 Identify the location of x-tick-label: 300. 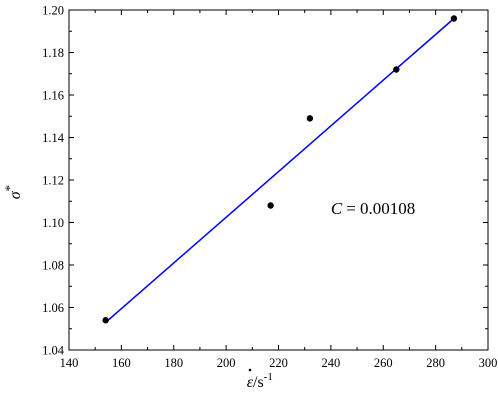
(488, 363).